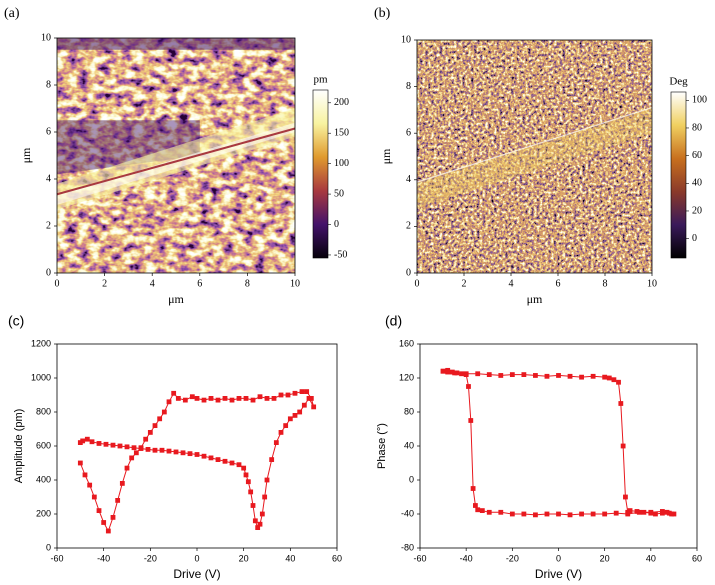  I want to click on y-tick-label: 1200, so click(41, 343).